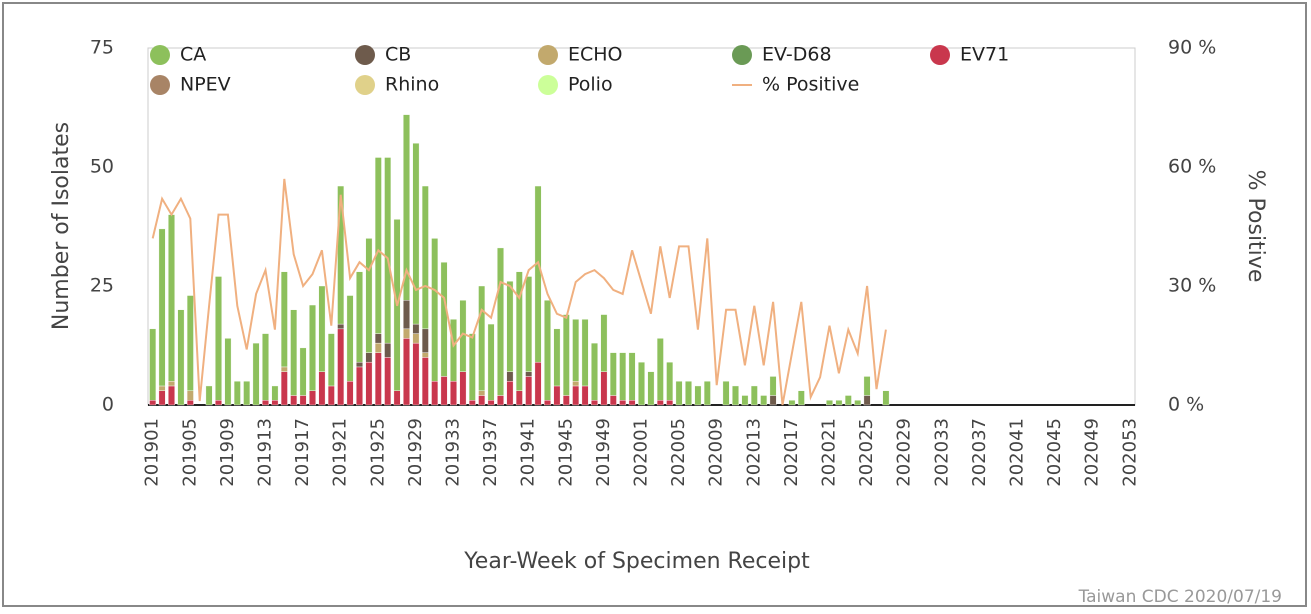  Describe the element at coordinates (453, 452) in the screenshot. I see `x-tick-label: 201933` at that location.